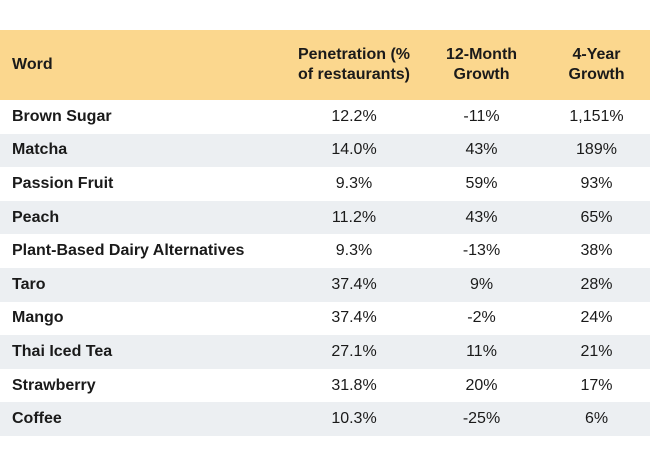 Image resolution: width=650 pixels, height=464 pixels. I want to click on penetration-cell: 14.0%, so click(354, 150).